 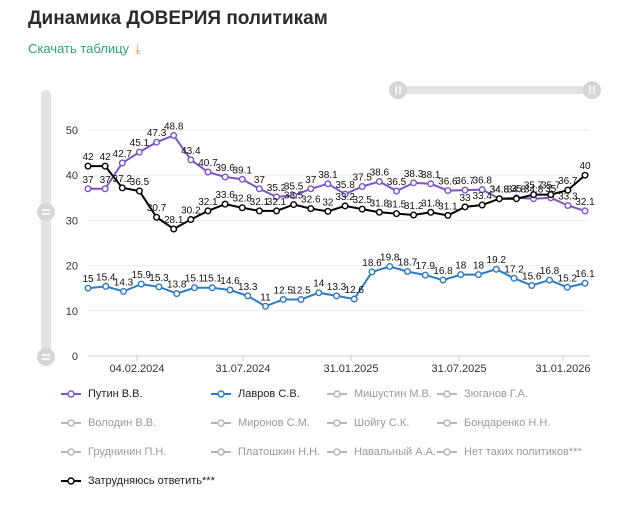 I want to click on legend-item: Мишустин М.В., so click(x=379, y=394).